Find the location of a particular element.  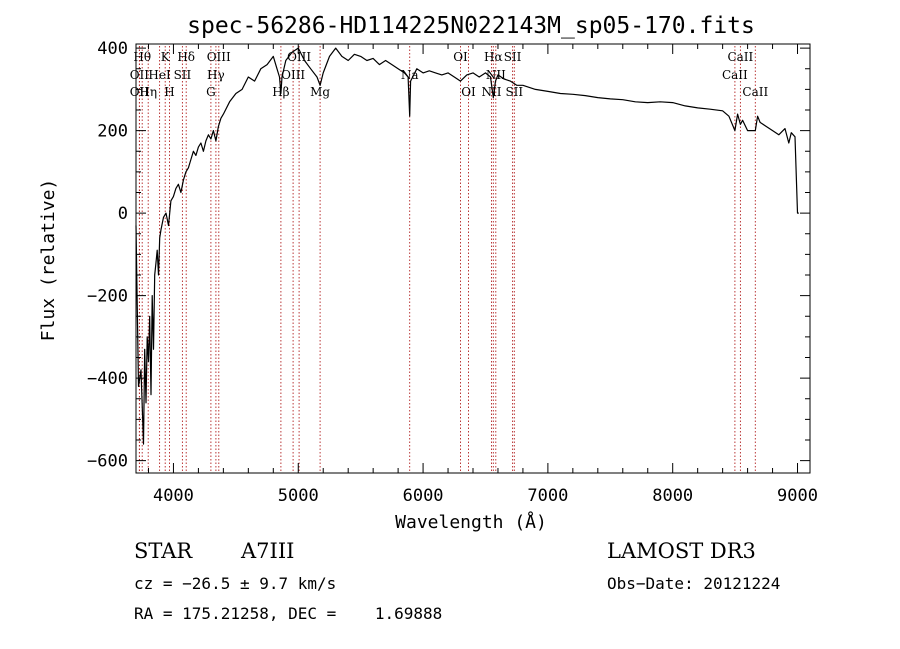

y-tick-label: −400 is located at coordinates (107, 379).